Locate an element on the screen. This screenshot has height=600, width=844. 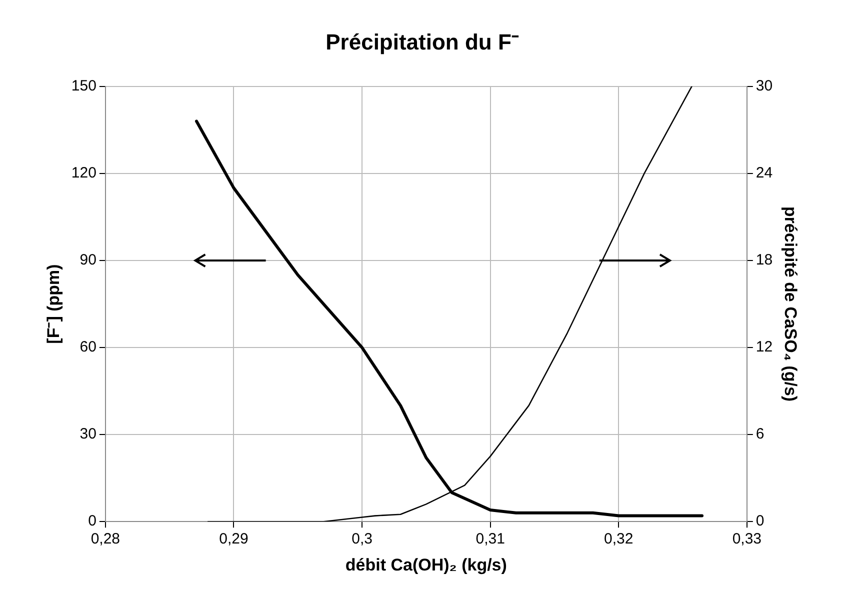
y-axis-title: [F⁻] (ppm) is located at coordinates (53, 304).